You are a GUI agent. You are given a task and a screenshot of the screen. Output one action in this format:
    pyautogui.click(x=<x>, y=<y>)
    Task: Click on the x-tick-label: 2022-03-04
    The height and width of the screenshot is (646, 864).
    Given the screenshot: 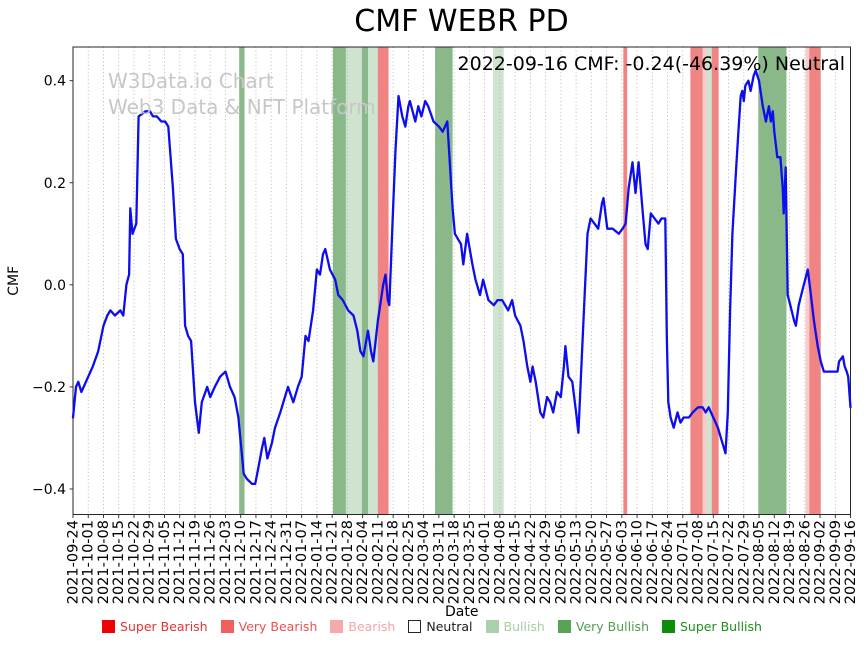 What is the action you would take?
    pyautogui.click(x=424, y=562)
    